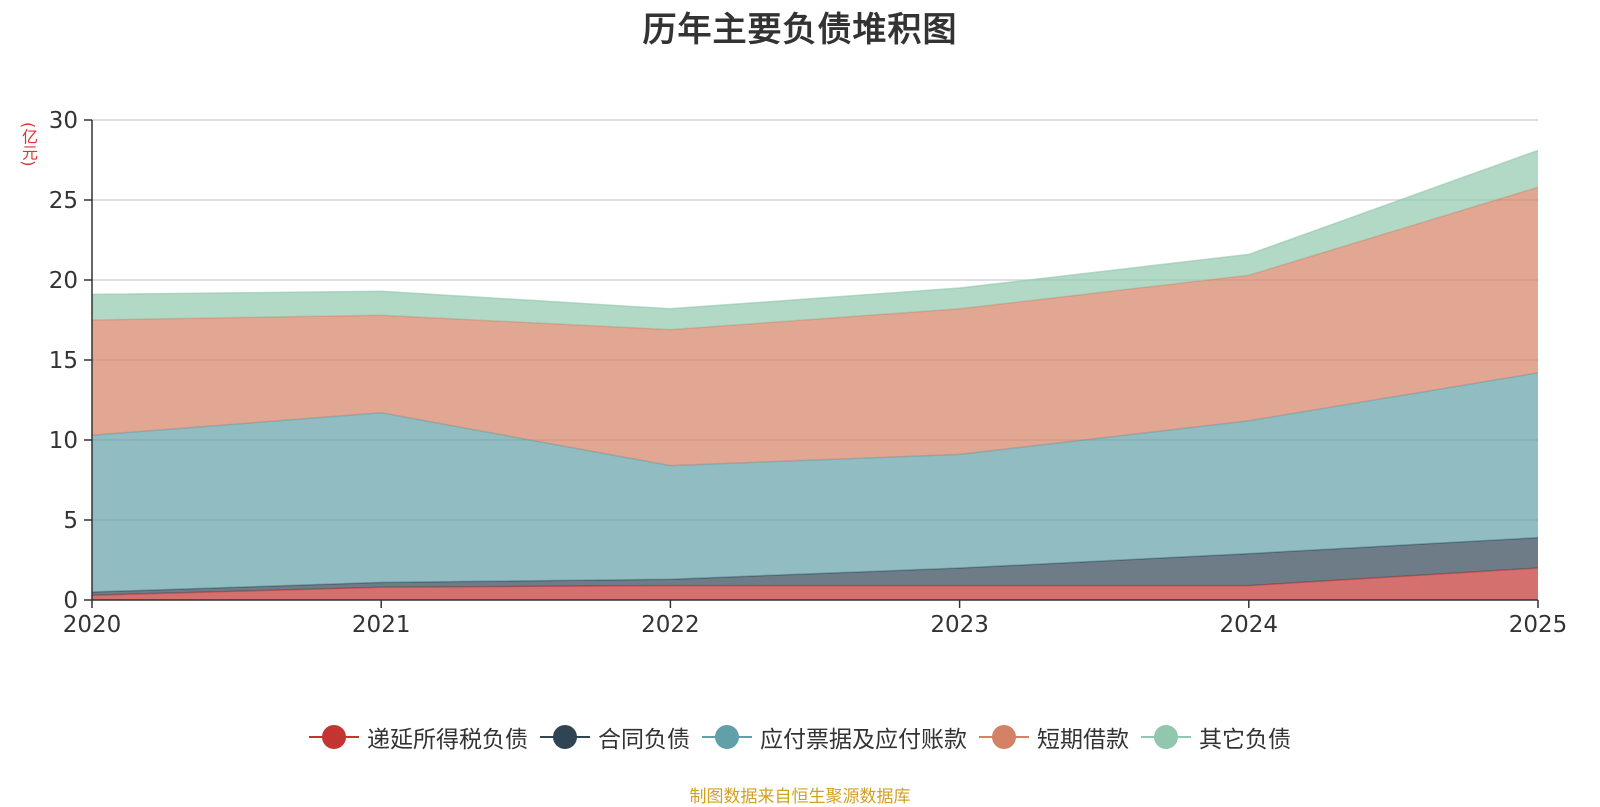 The height and width of the screenshot is (807, 1600). I want to click on legend: 递延所得税负债 合同负债 应付票据及应付账款 短期借款 其它负债, so click(800, 737).